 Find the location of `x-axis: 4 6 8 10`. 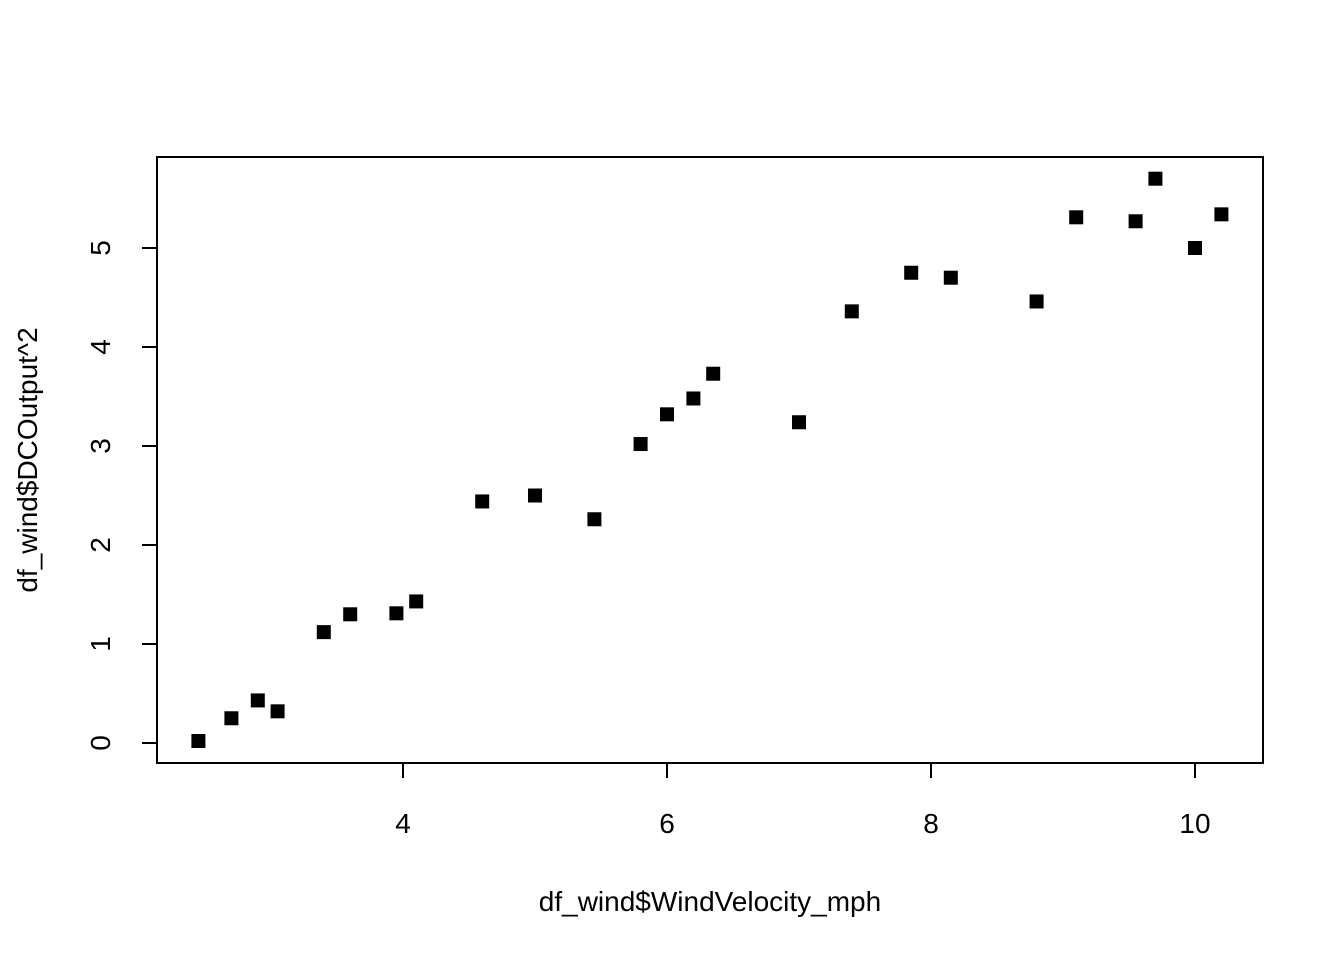

x-axis: 4 6 8 10 is located at coordinates (803, 800).